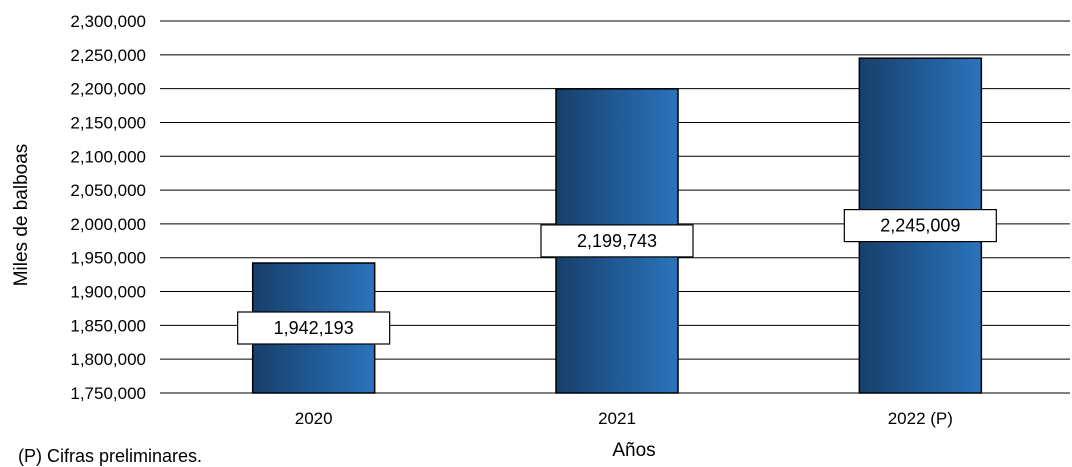 This screenshot has width=1072, height=467. Describe the element at coordinates (110, 456) in the screenshot. I see `footnote: (P) Cifras preliminares.` at that location.